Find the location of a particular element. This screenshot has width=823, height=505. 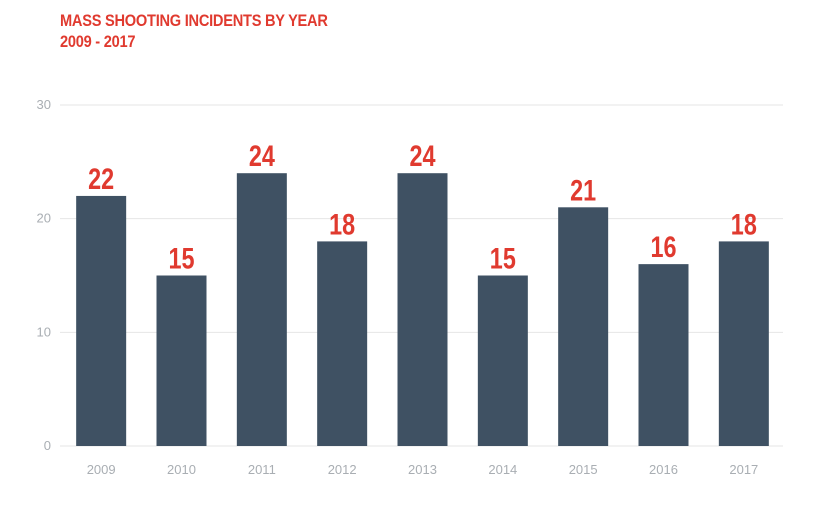

y-tick-label: 20 is located at coordinates (44, 218).